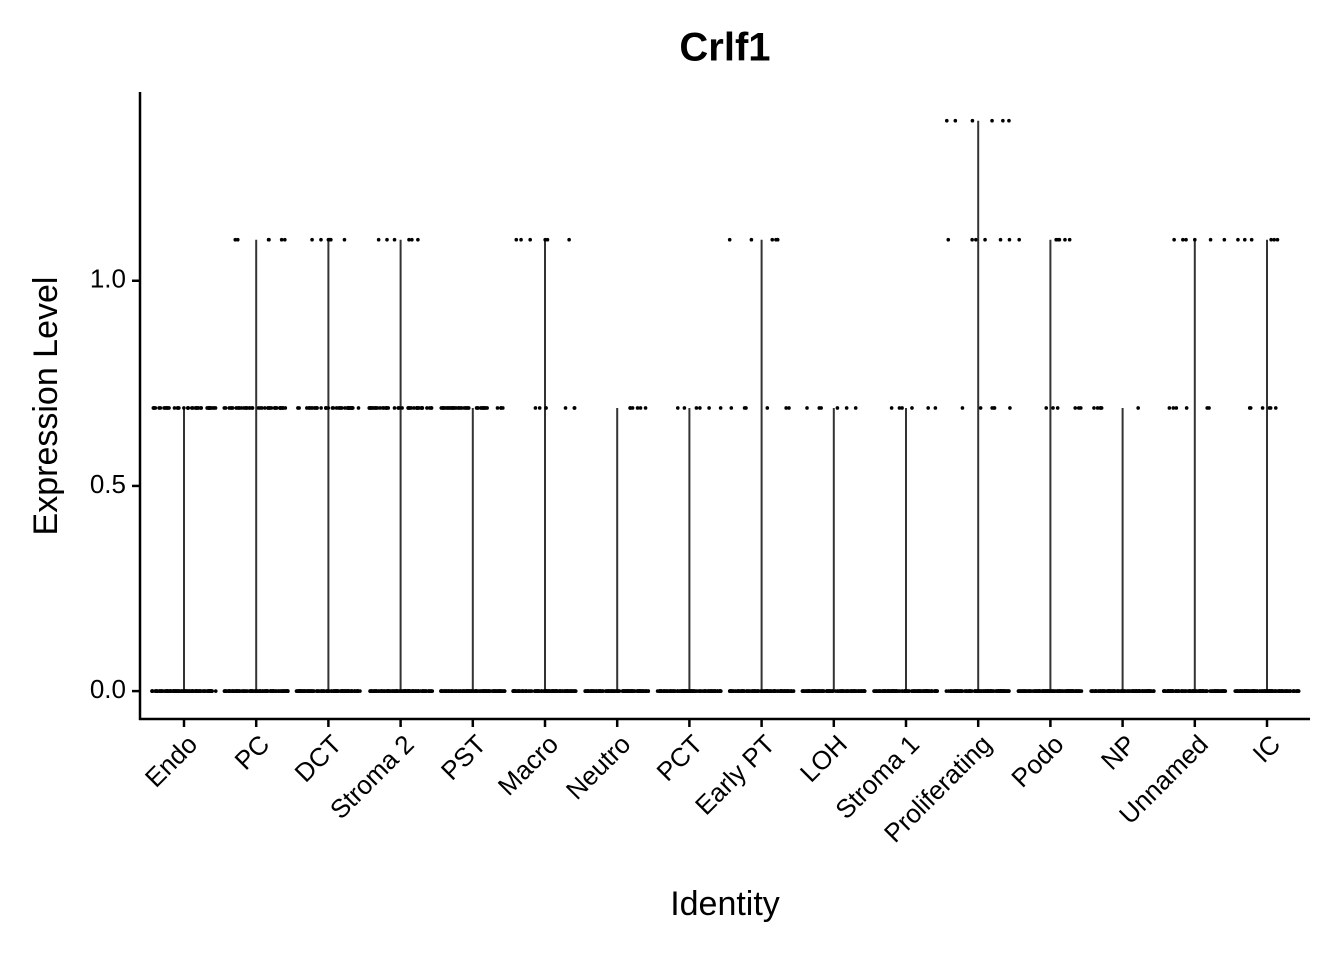  What do you see at coordinates (318, 758) in the screenshot?
I see `x-tick-label: DCT` at bounding box center [318, 758].